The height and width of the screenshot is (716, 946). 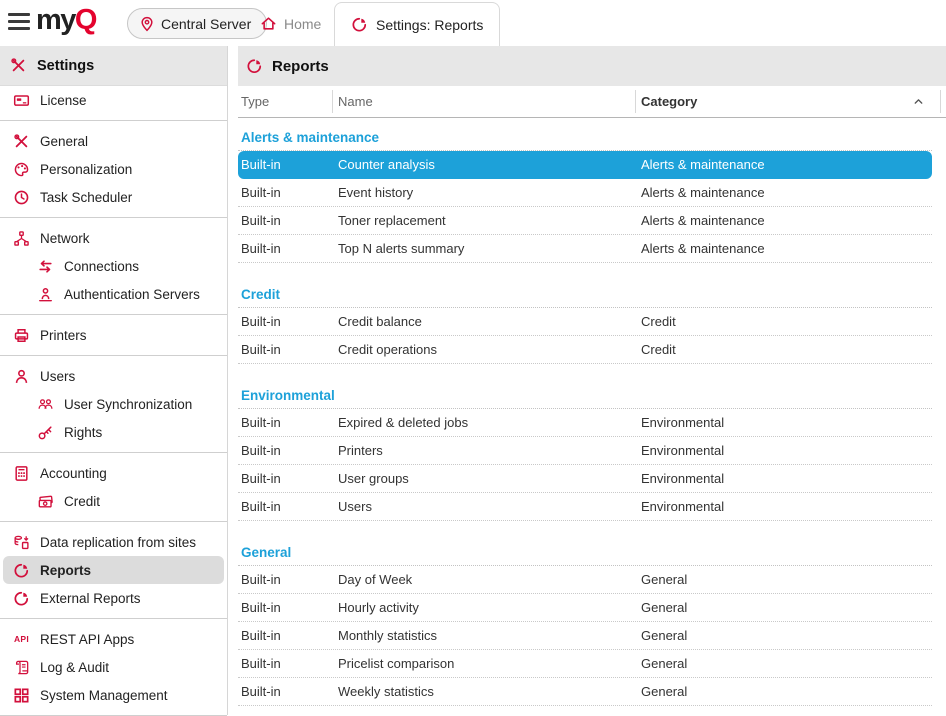 I want to click on central-server-button: Central Server, so click(x=197, y=23).